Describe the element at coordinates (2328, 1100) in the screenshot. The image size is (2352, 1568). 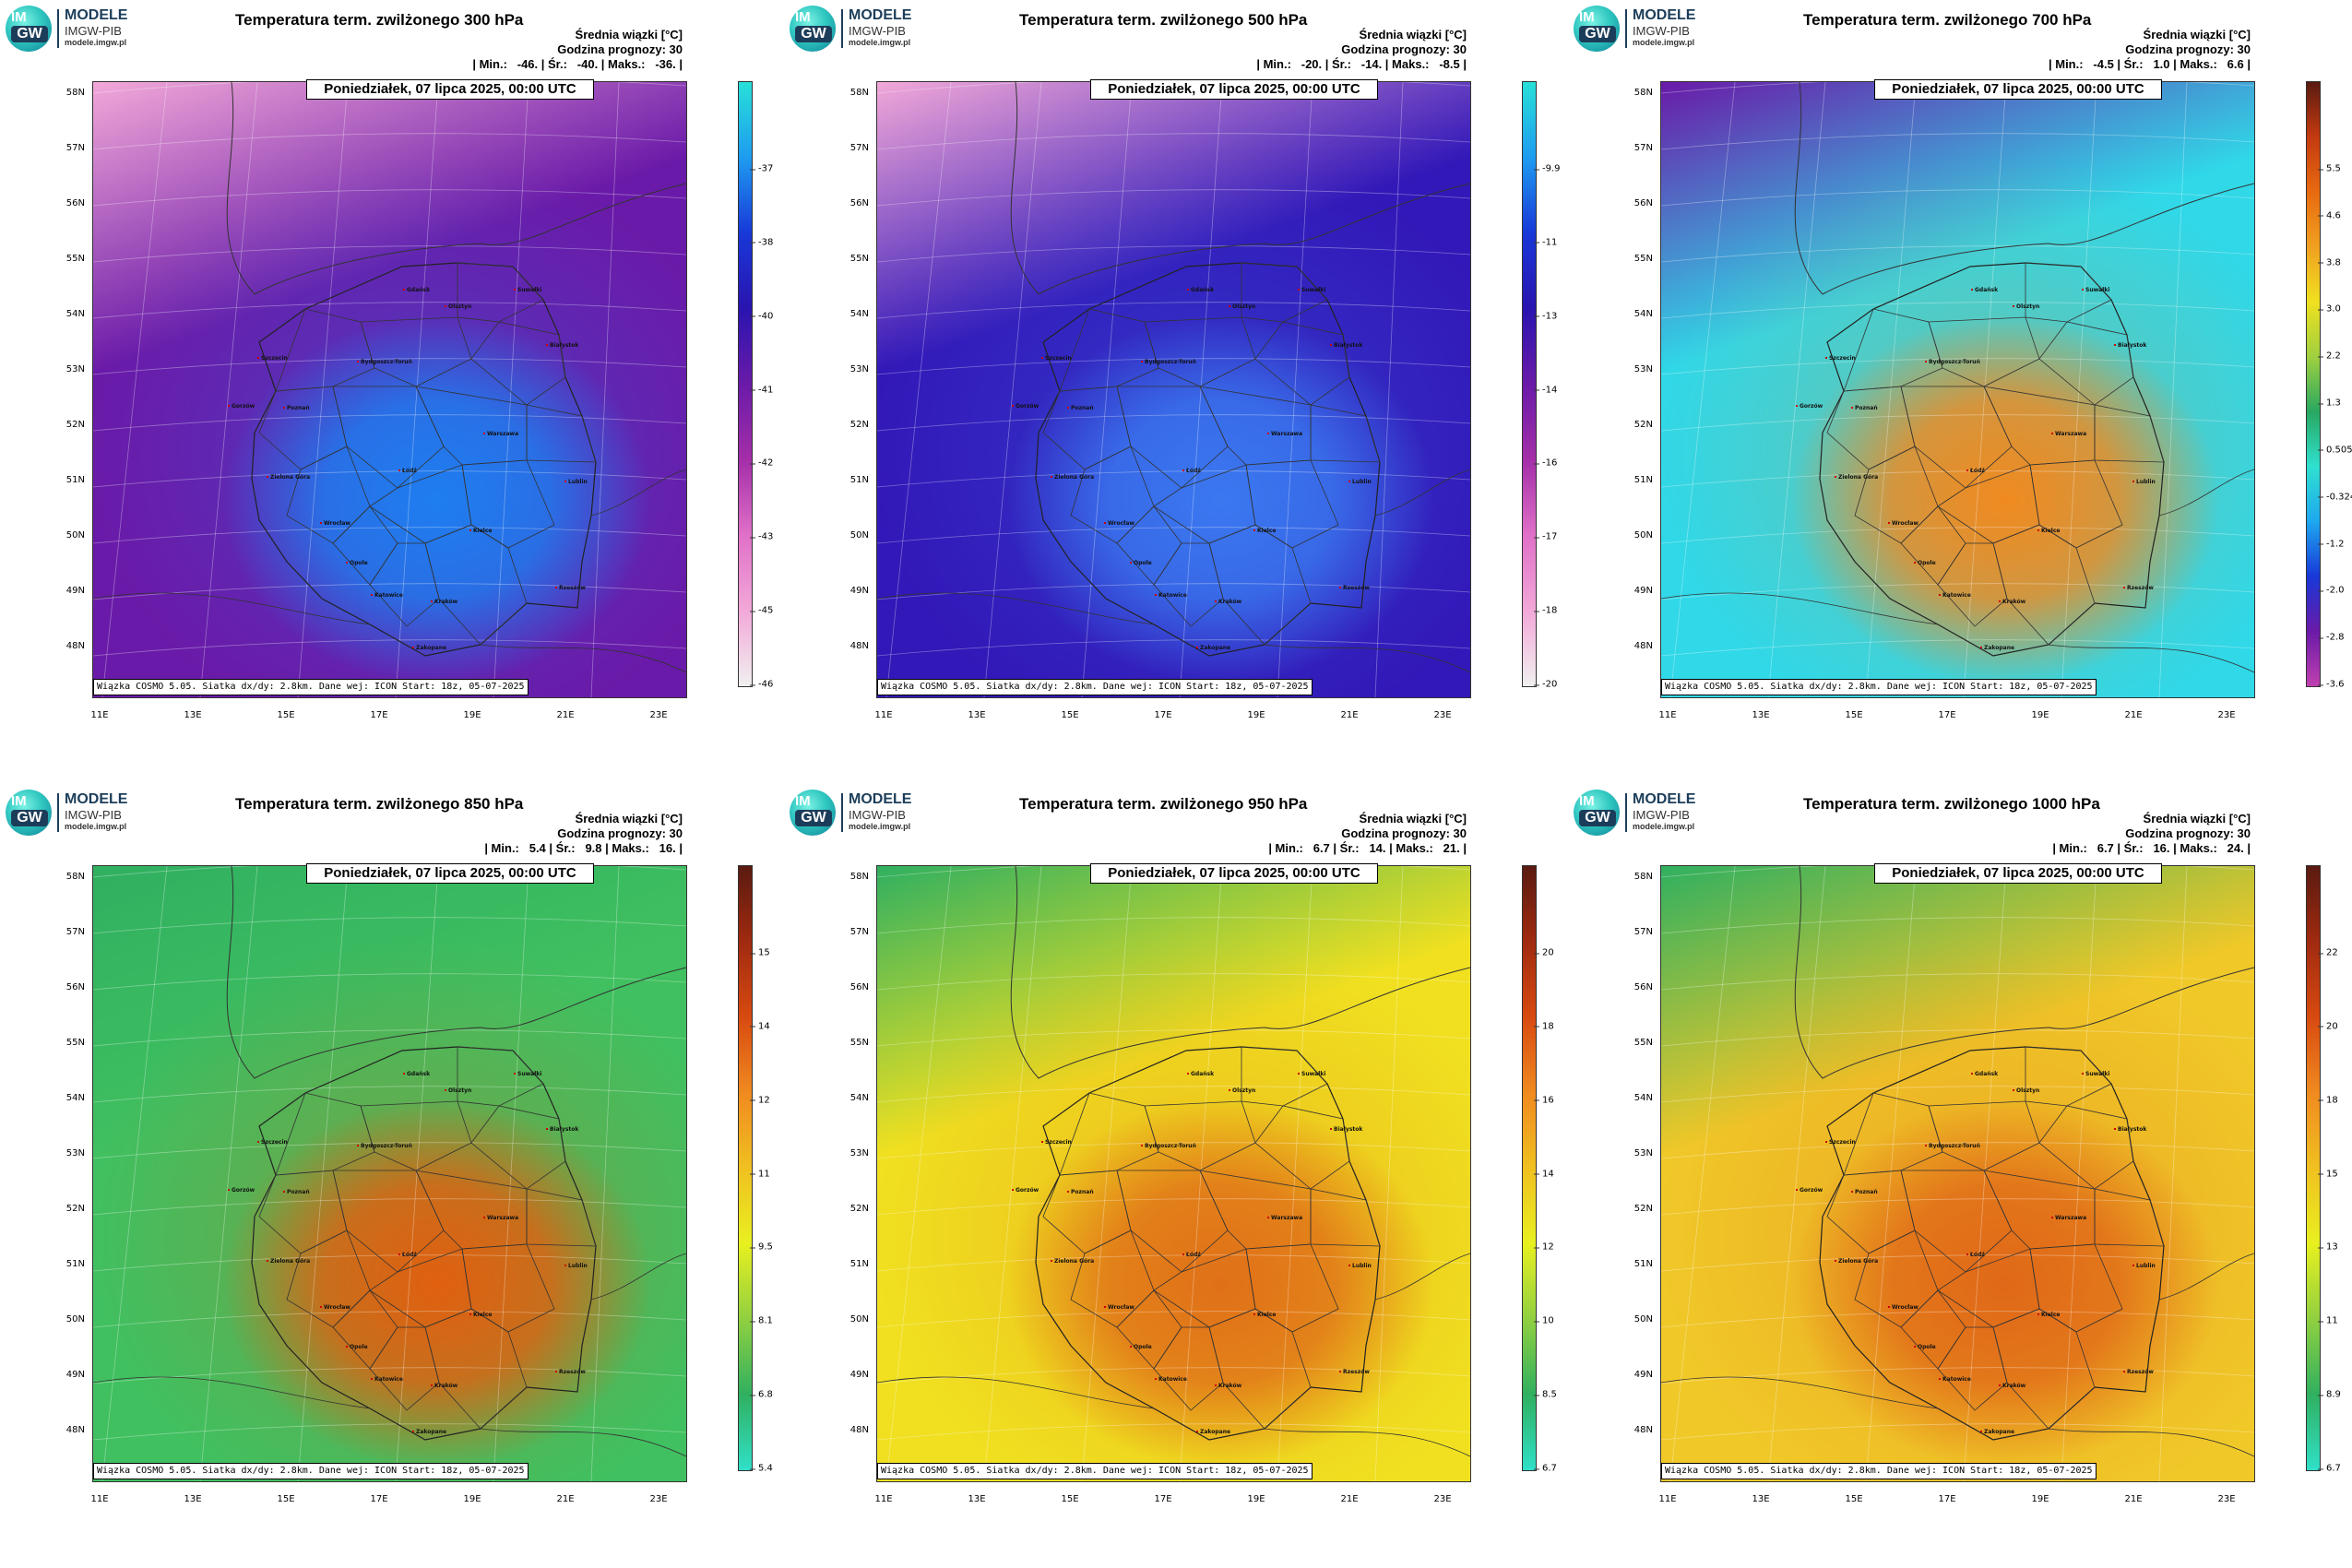
I see `colorbar-tick: 18` at that location.